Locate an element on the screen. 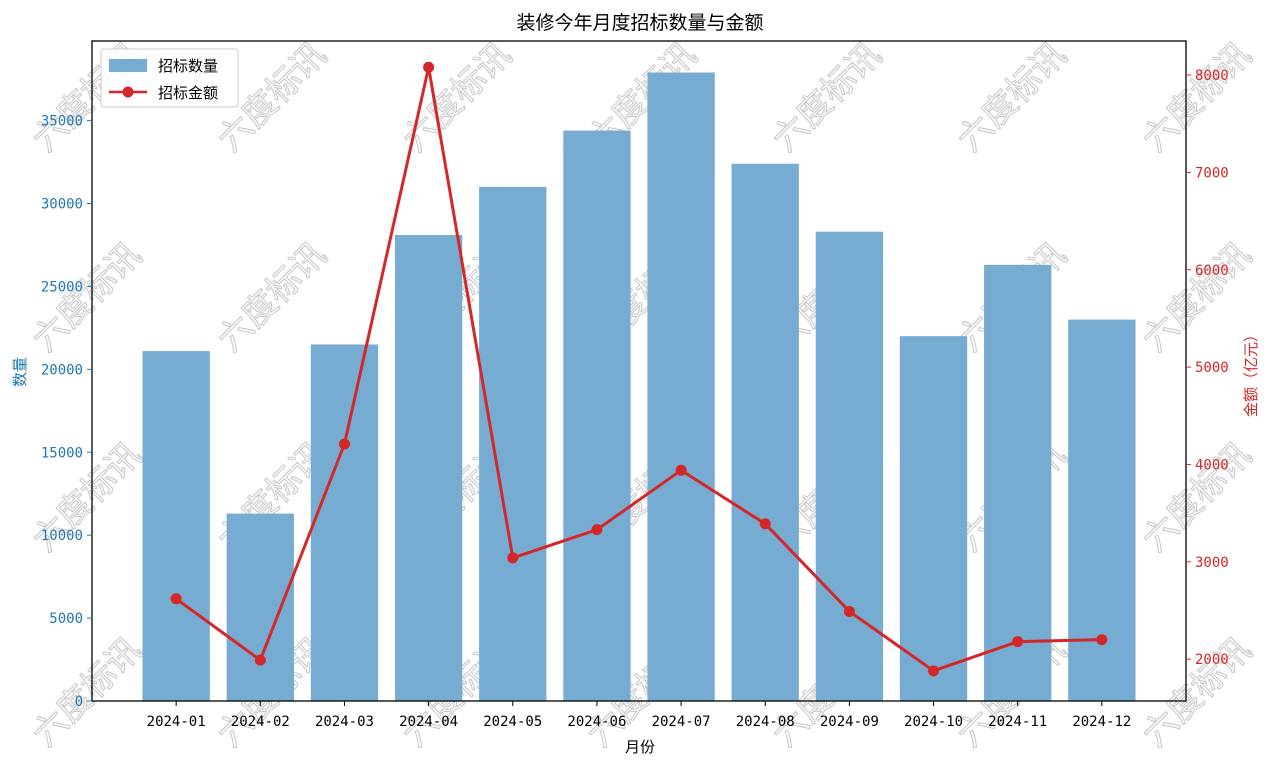 Image resolution: width=1272 pixels, height=766 pixels. x-tick-label-2024-10: 2024-10 is located at coordinates (933, 722).